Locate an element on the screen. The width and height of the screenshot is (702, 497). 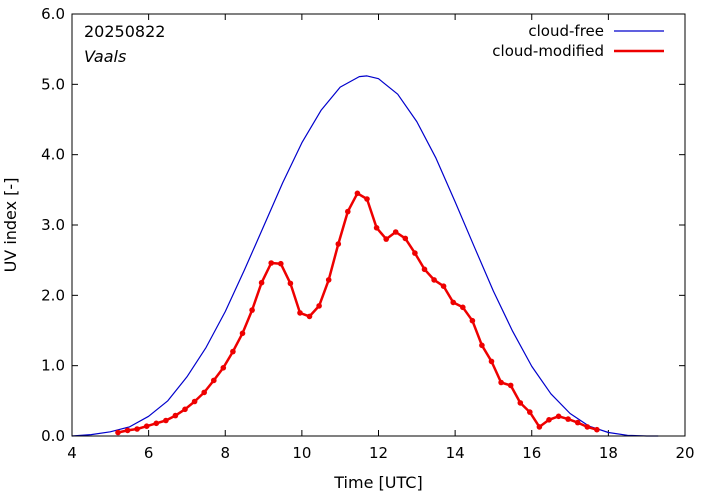
y-tick-label: 2.0 is located at coordinates (53, 295).